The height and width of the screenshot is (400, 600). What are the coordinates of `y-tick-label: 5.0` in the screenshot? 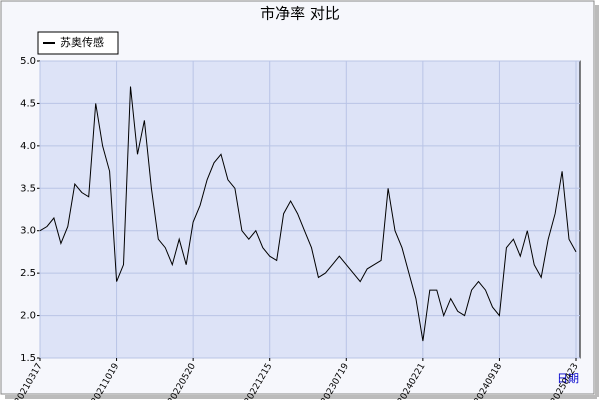 It's located at (28, 61).